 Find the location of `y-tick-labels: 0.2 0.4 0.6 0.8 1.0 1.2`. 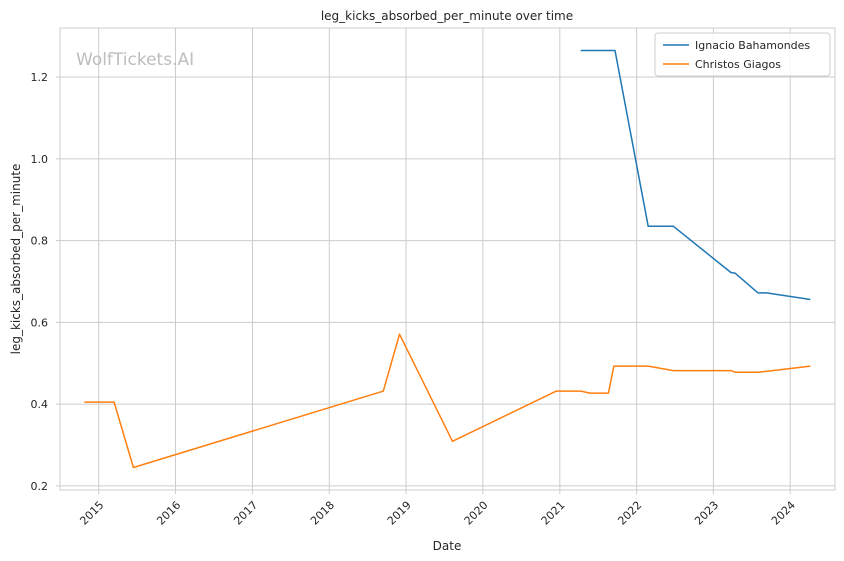

y-tick-labels: 0.2 0.4 0.6 0.8 1.0 1.2 is located at coordinates (45, 282).